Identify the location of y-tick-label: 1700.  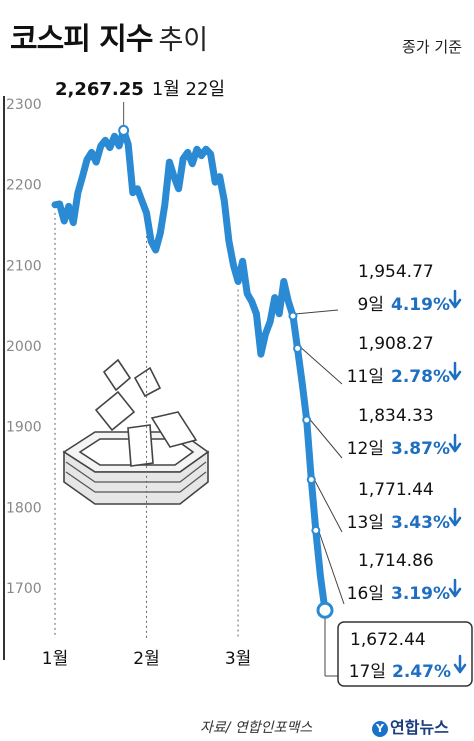
(24, 589).